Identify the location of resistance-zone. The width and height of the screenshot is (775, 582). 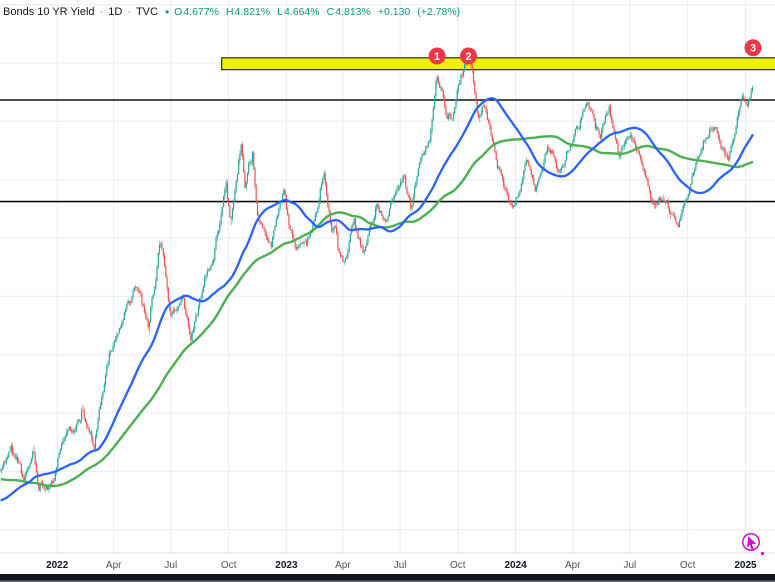
(498, 64).